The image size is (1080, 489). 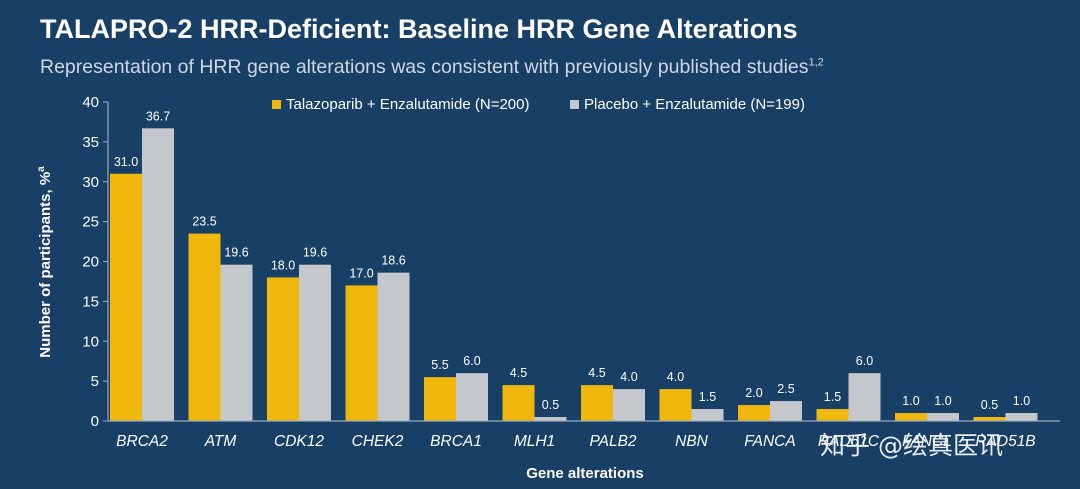 I want to click on data-label: 17.0, so click(x=361, y=273).